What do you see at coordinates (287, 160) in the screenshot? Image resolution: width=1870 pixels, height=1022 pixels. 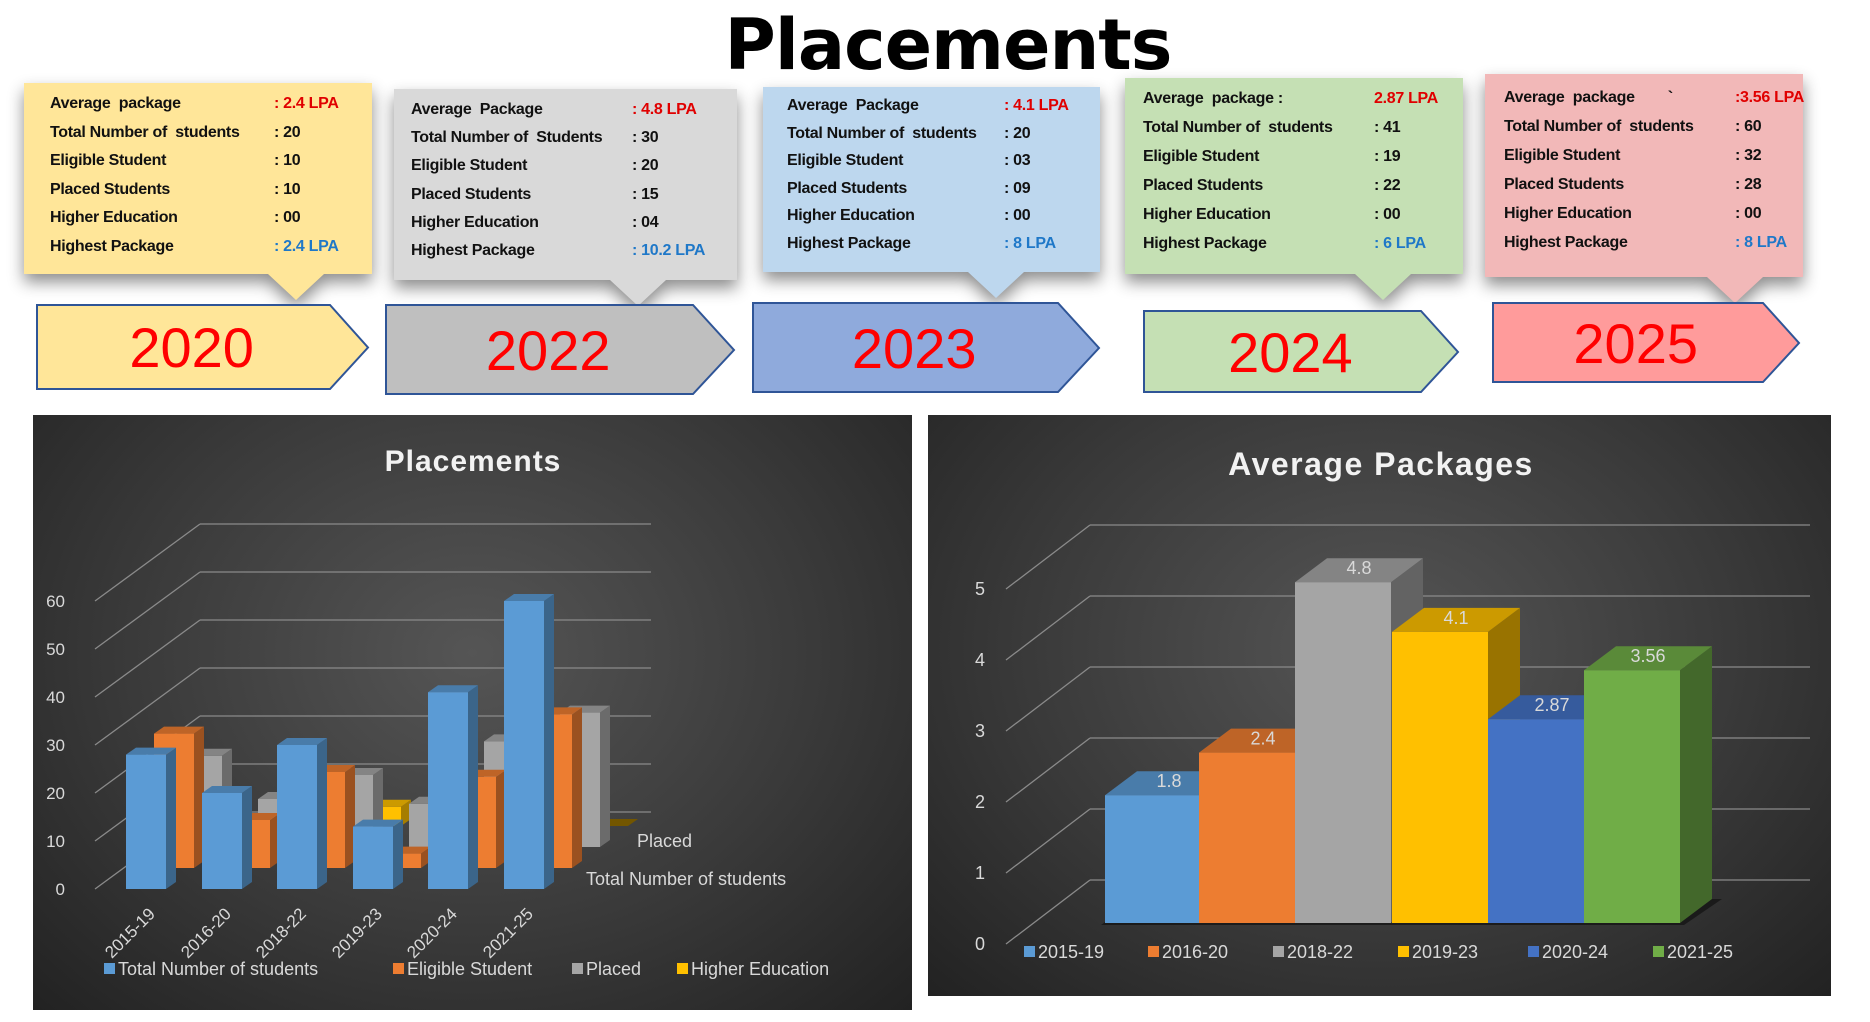 I see `stat-value: : 10` at bounding box center [287, 160].